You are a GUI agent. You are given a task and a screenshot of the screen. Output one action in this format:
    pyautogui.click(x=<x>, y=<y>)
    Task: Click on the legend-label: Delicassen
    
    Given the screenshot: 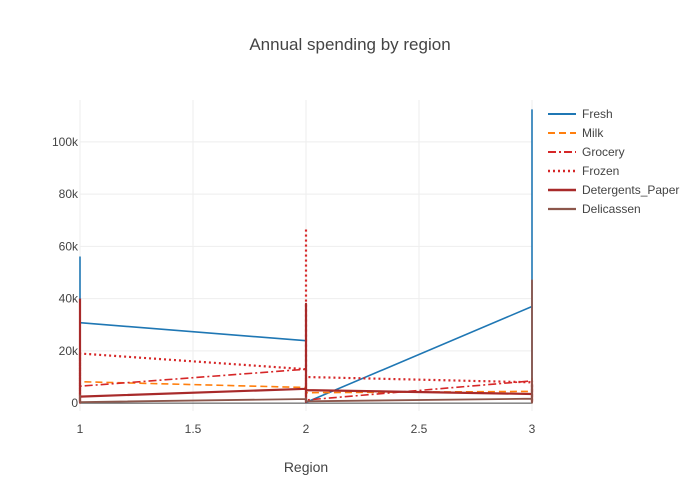 What is the action you would take?
    pyautogui.click(x=611, y=209)
    